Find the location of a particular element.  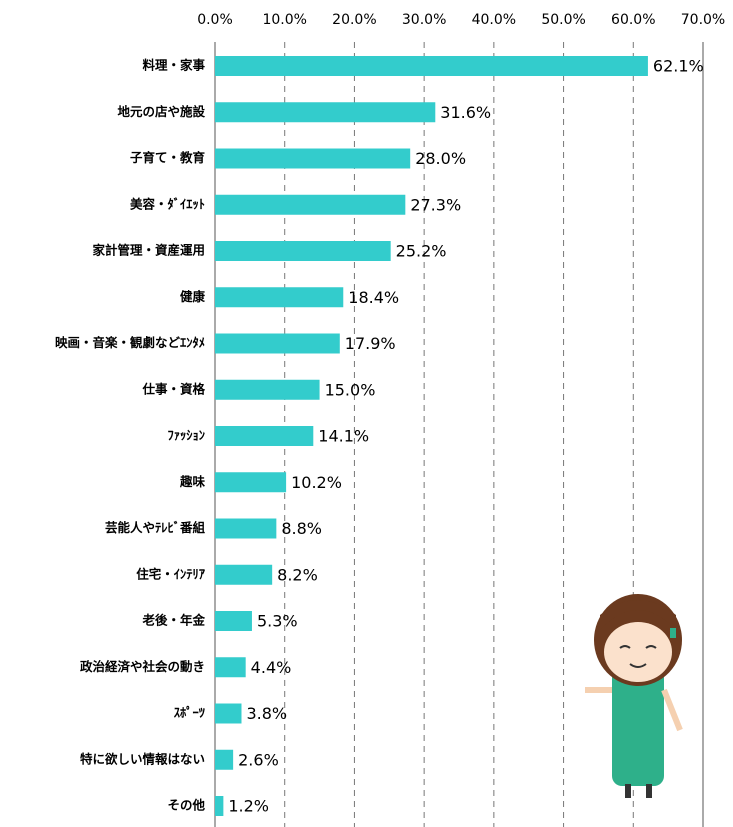

x-tick-label: 20.0% is located at coordinates (354, 20).